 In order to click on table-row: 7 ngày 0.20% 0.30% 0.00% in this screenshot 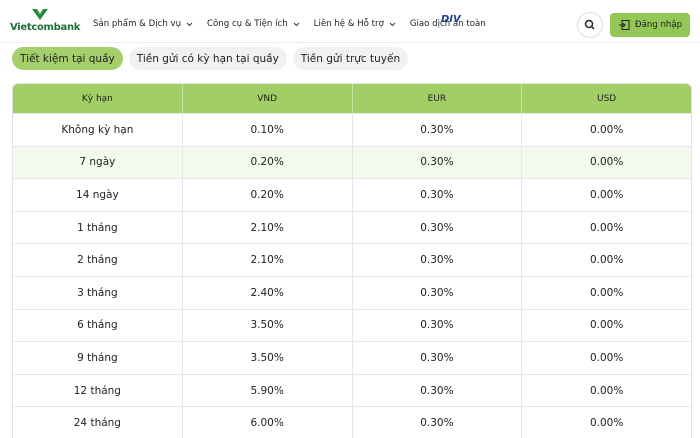, I will do `click(352, 162)`.